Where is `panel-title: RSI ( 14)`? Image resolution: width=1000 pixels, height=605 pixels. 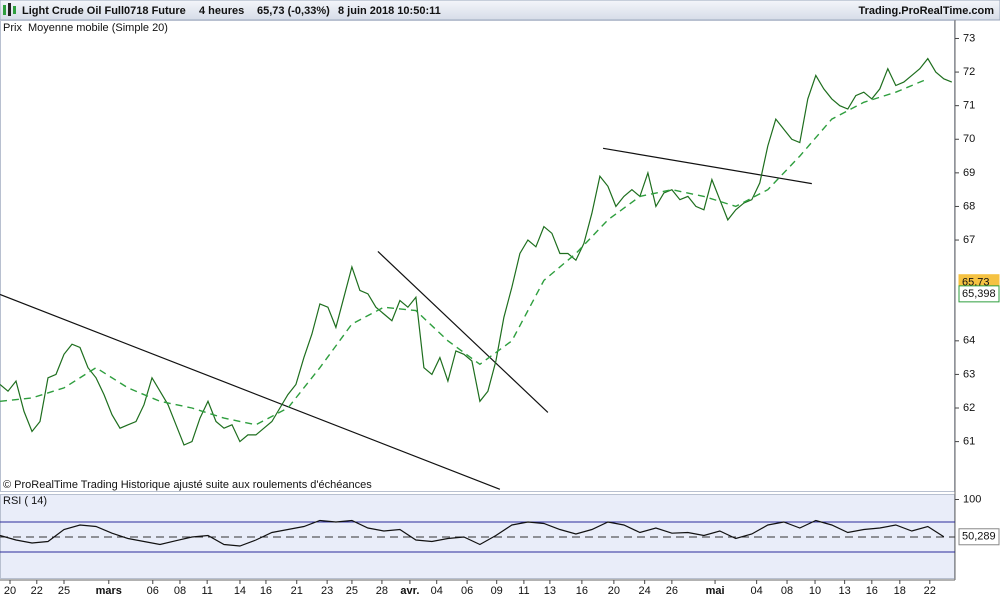
panel-title: RSI ( 14) is located at coordinates (25, 501).